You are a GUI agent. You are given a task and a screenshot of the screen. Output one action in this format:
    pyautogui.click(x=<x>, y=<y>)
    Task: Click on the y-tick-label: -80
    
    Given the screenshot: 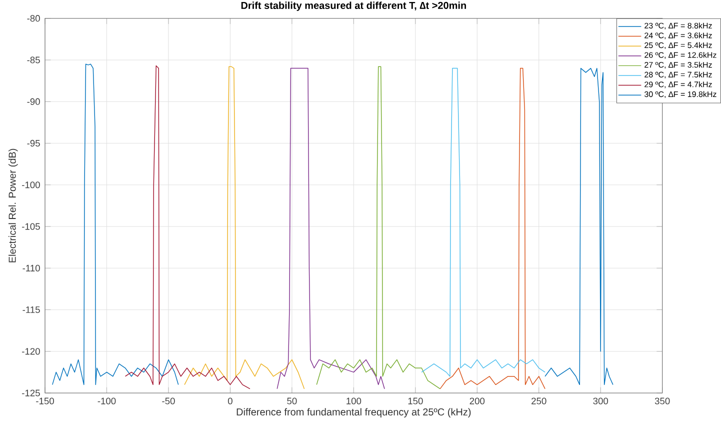 What is the action you would take?
    pyautogui.click(x=33, y=18)
    